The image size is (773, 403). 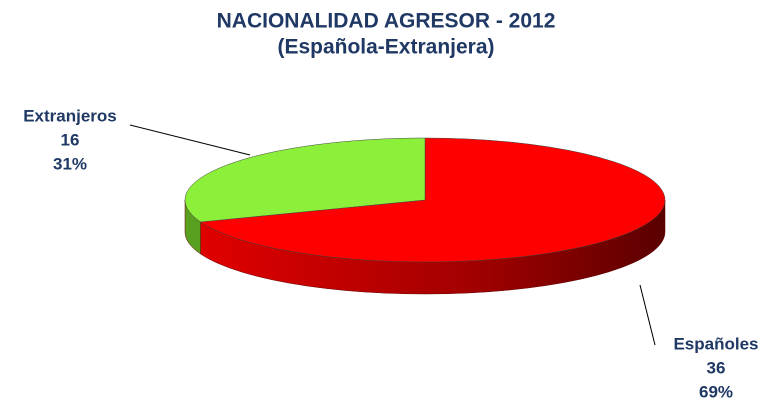 What do you see at coordinates (386, 21) in the screenshot?
I see `chart-title: NACIONALIDAD AGRESOR - 2012` at bounding box center [386, 21].